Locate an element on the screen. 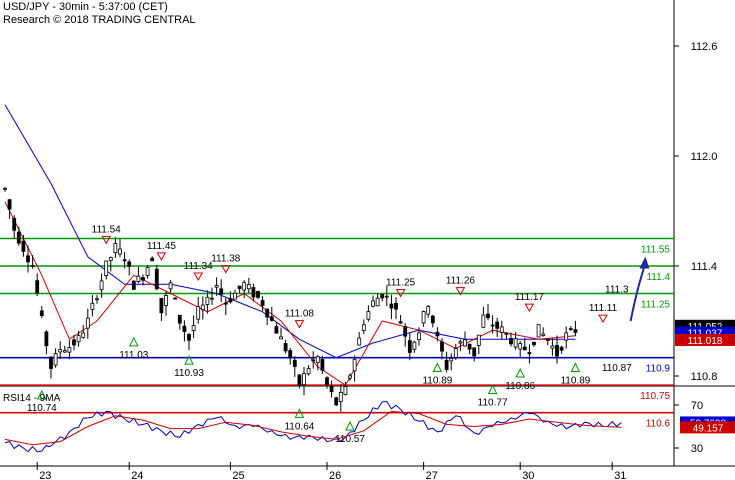 This screenshot has width=735, height=480. peak-label: 111.26 is located at coordinates (461, 281).